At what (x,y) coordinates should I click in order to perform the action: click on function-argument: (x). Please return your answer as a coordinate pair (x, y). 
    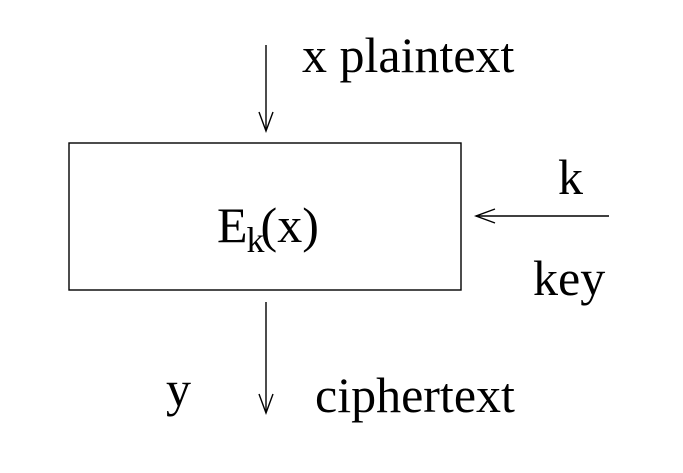
    Looking at the image, I should click on (289, 225).